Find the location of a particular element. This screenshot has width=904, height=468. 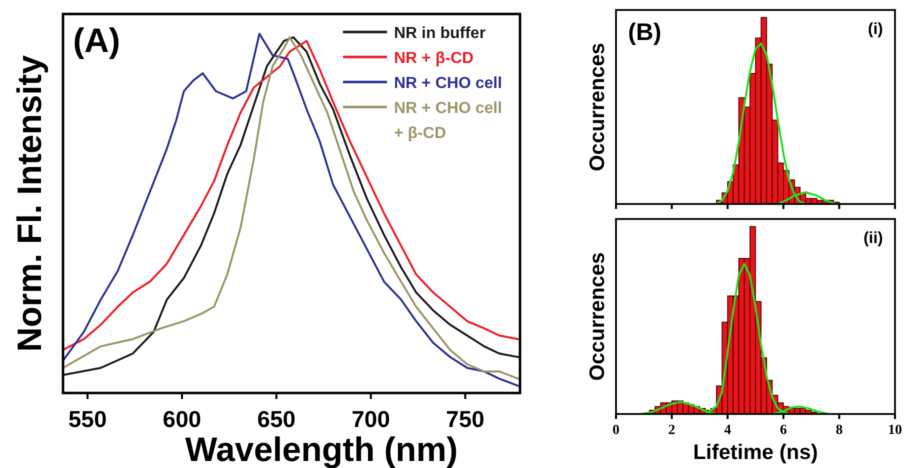

x-tick-label: 10 is located at coordinates (895, 430).